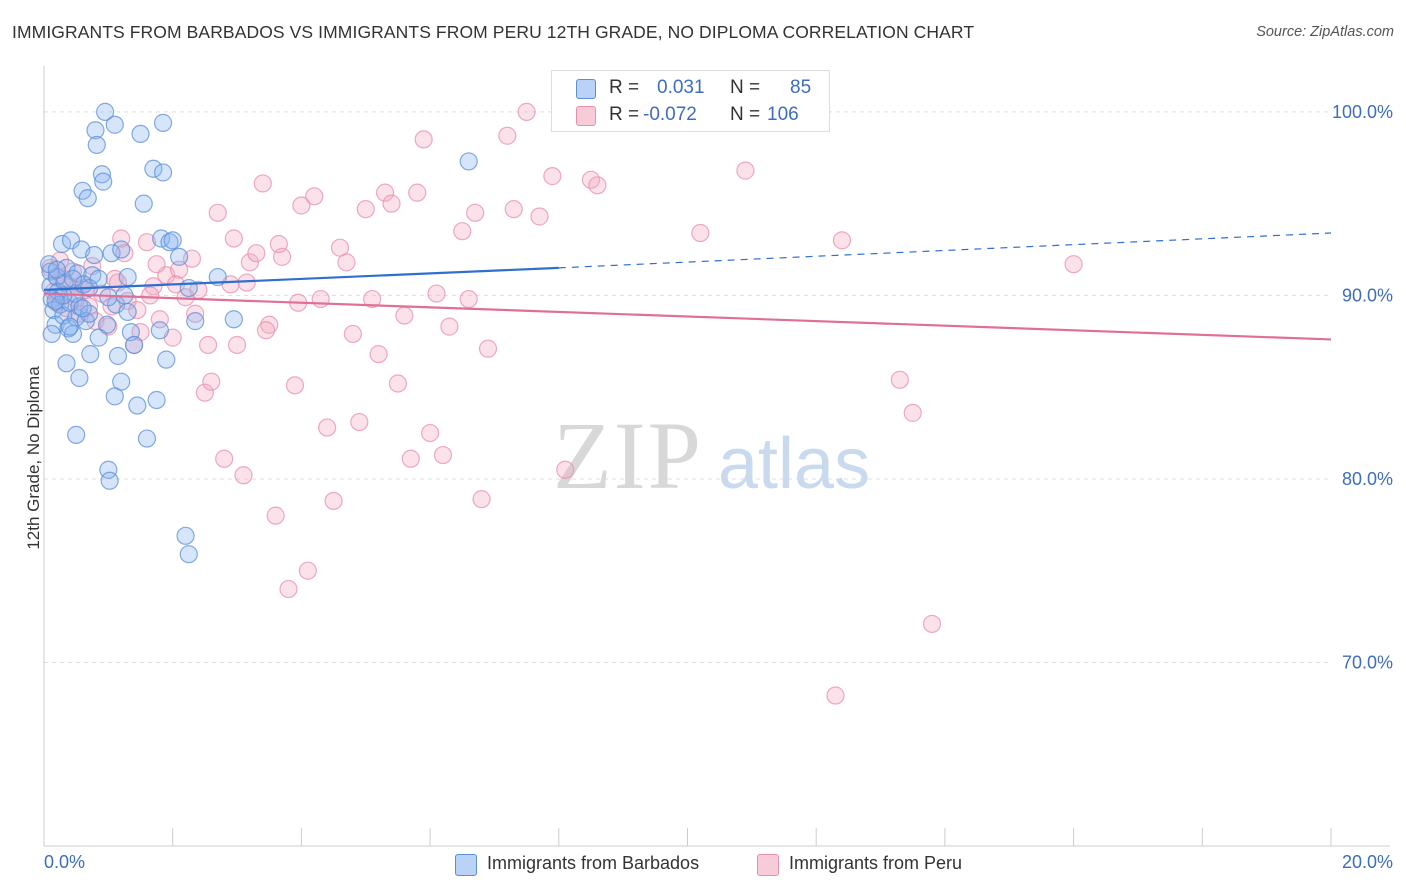 The height and width of the screenshot is (892, 1406). Describe the element at coordinates (586, 89) in the screenshot. I see `legend-swatch-barbados` at that location.